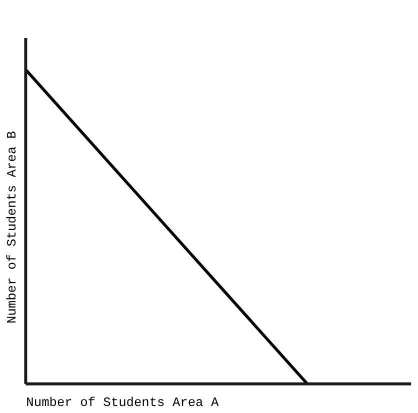 Image resolution: width=418 pixels, height=413 pixels. What do you see at coordinates (122, 402) in the screenshot?
I see `x-axis-title: Number of Students Area A` at bounding box center [122, 402].